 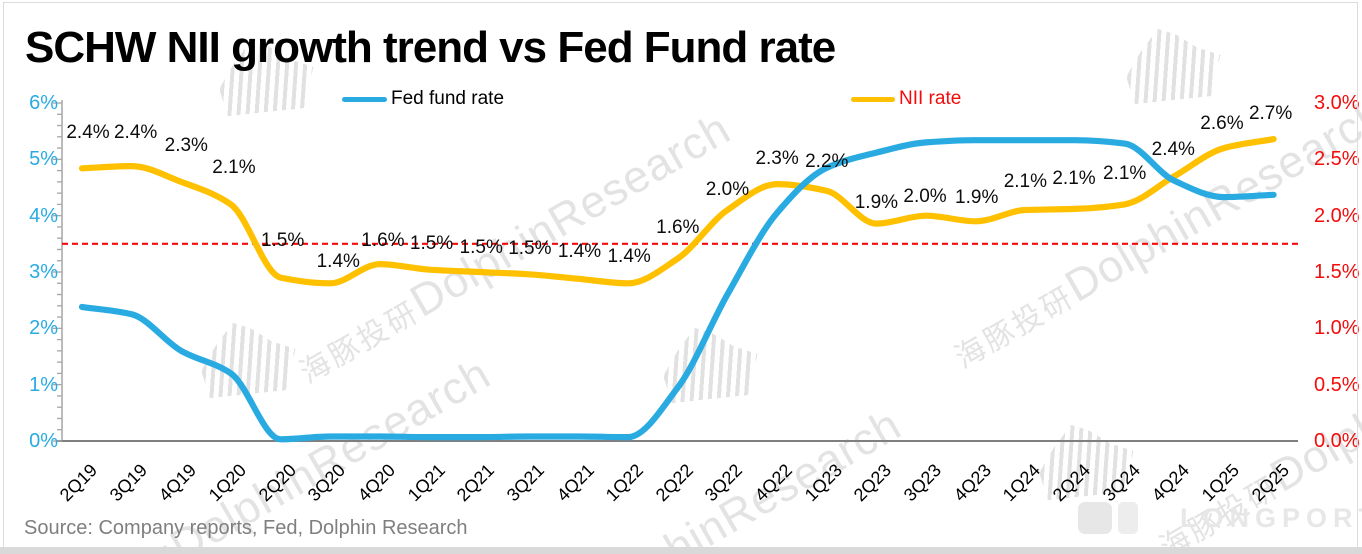 What do you see at coordinates (43, 384) in the screenshot?
I see `y-axis-label-left: 1%` at bounding box center [43, 384].